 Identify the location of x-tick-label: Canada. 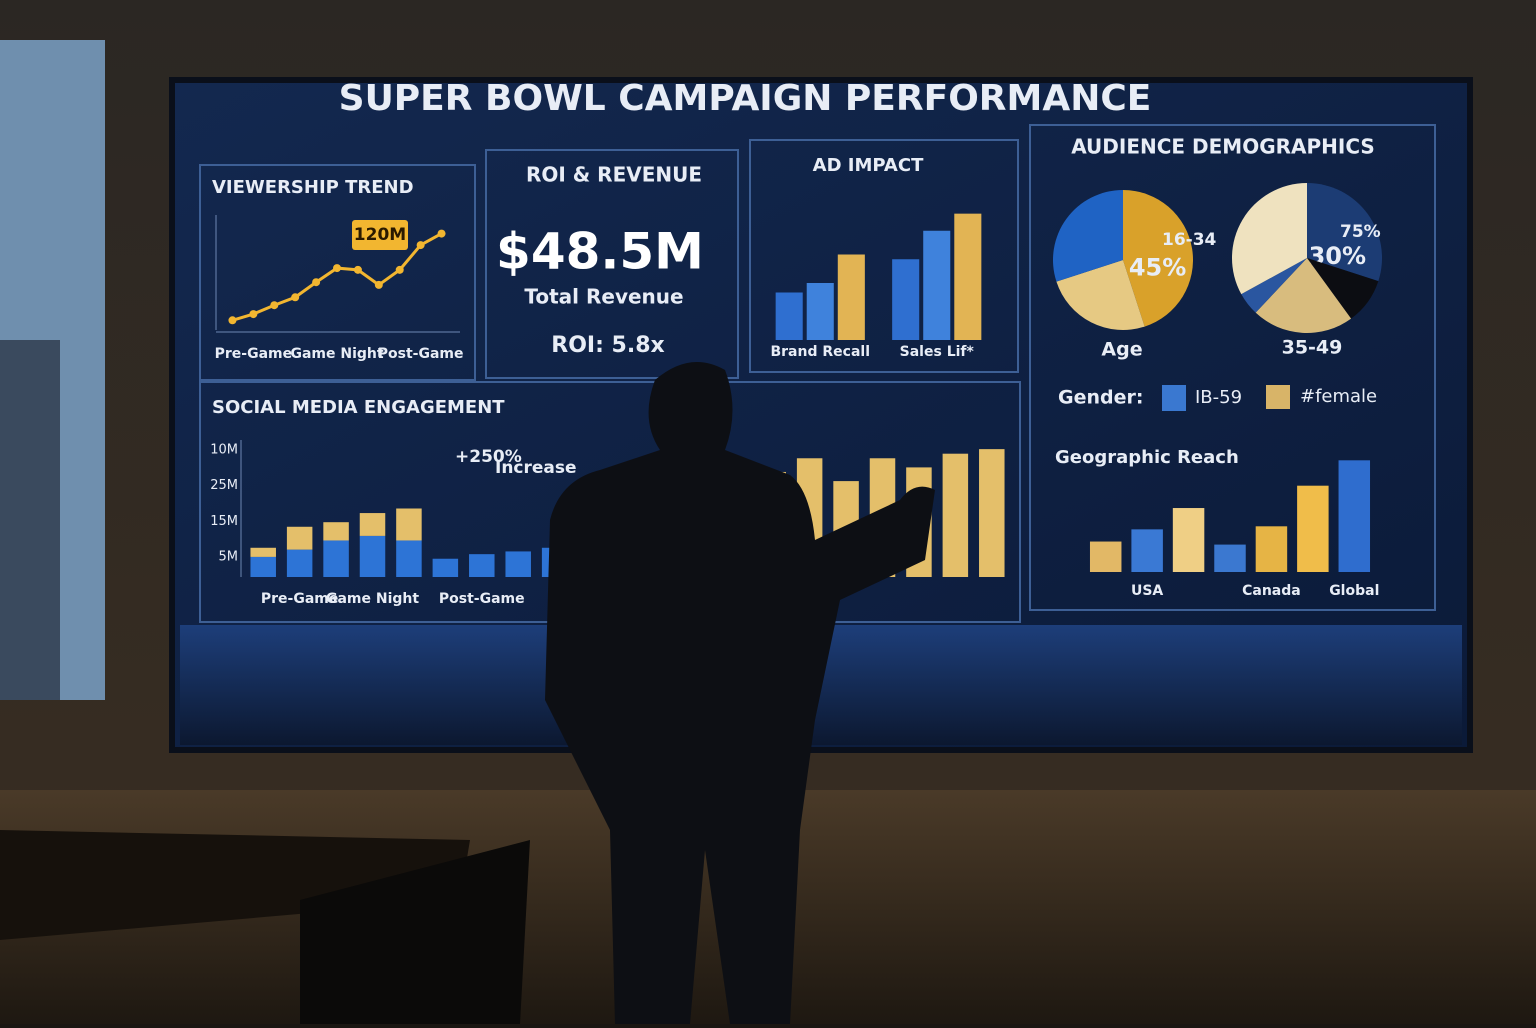
(1271, 591).